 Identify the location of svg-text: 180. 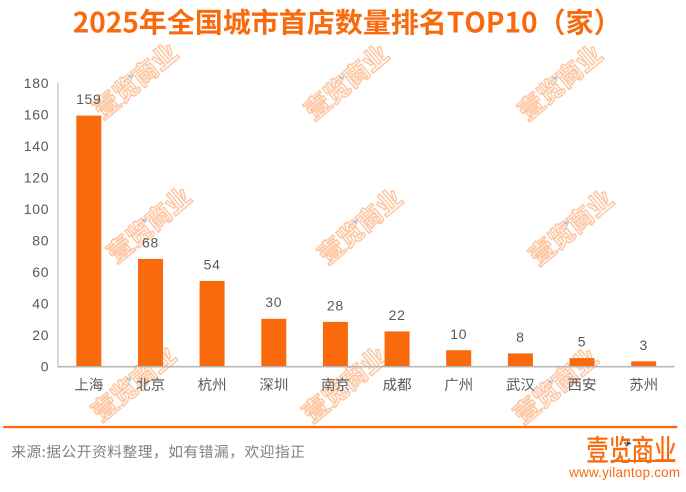
(36, 83).